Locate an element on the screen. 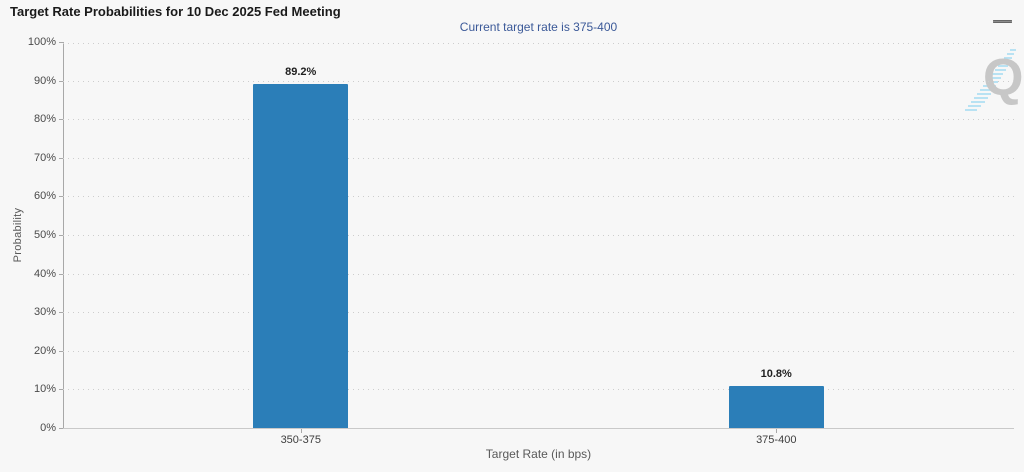  y-axis-label: 0% is located at coordinates (48, 428).